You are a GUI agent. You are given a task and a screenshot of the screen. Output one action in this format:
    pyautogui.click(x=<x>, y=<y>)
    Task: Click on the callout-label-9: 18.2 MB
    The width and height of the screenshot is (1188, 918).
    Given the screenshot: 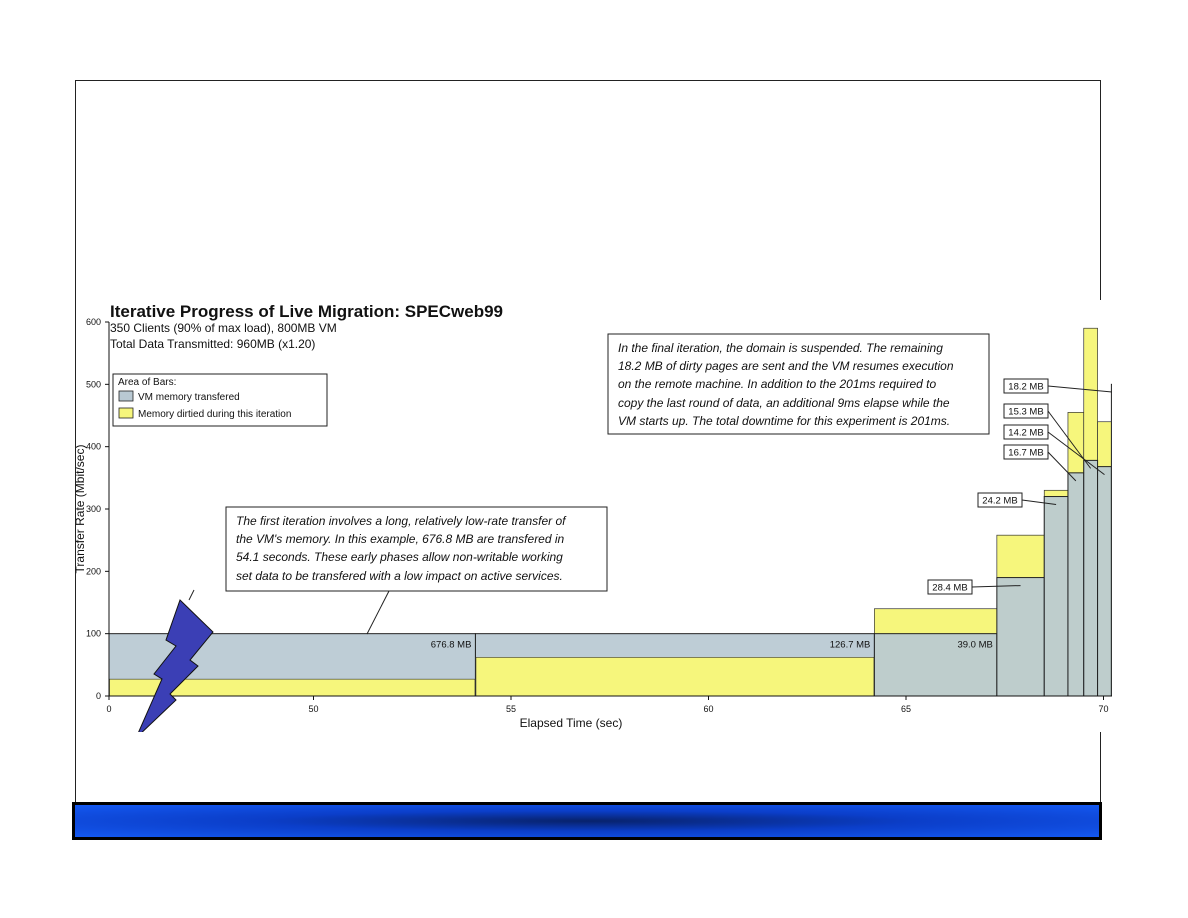 What is the action you would take?
    pyautogui.click(x=1025, y=387)
    